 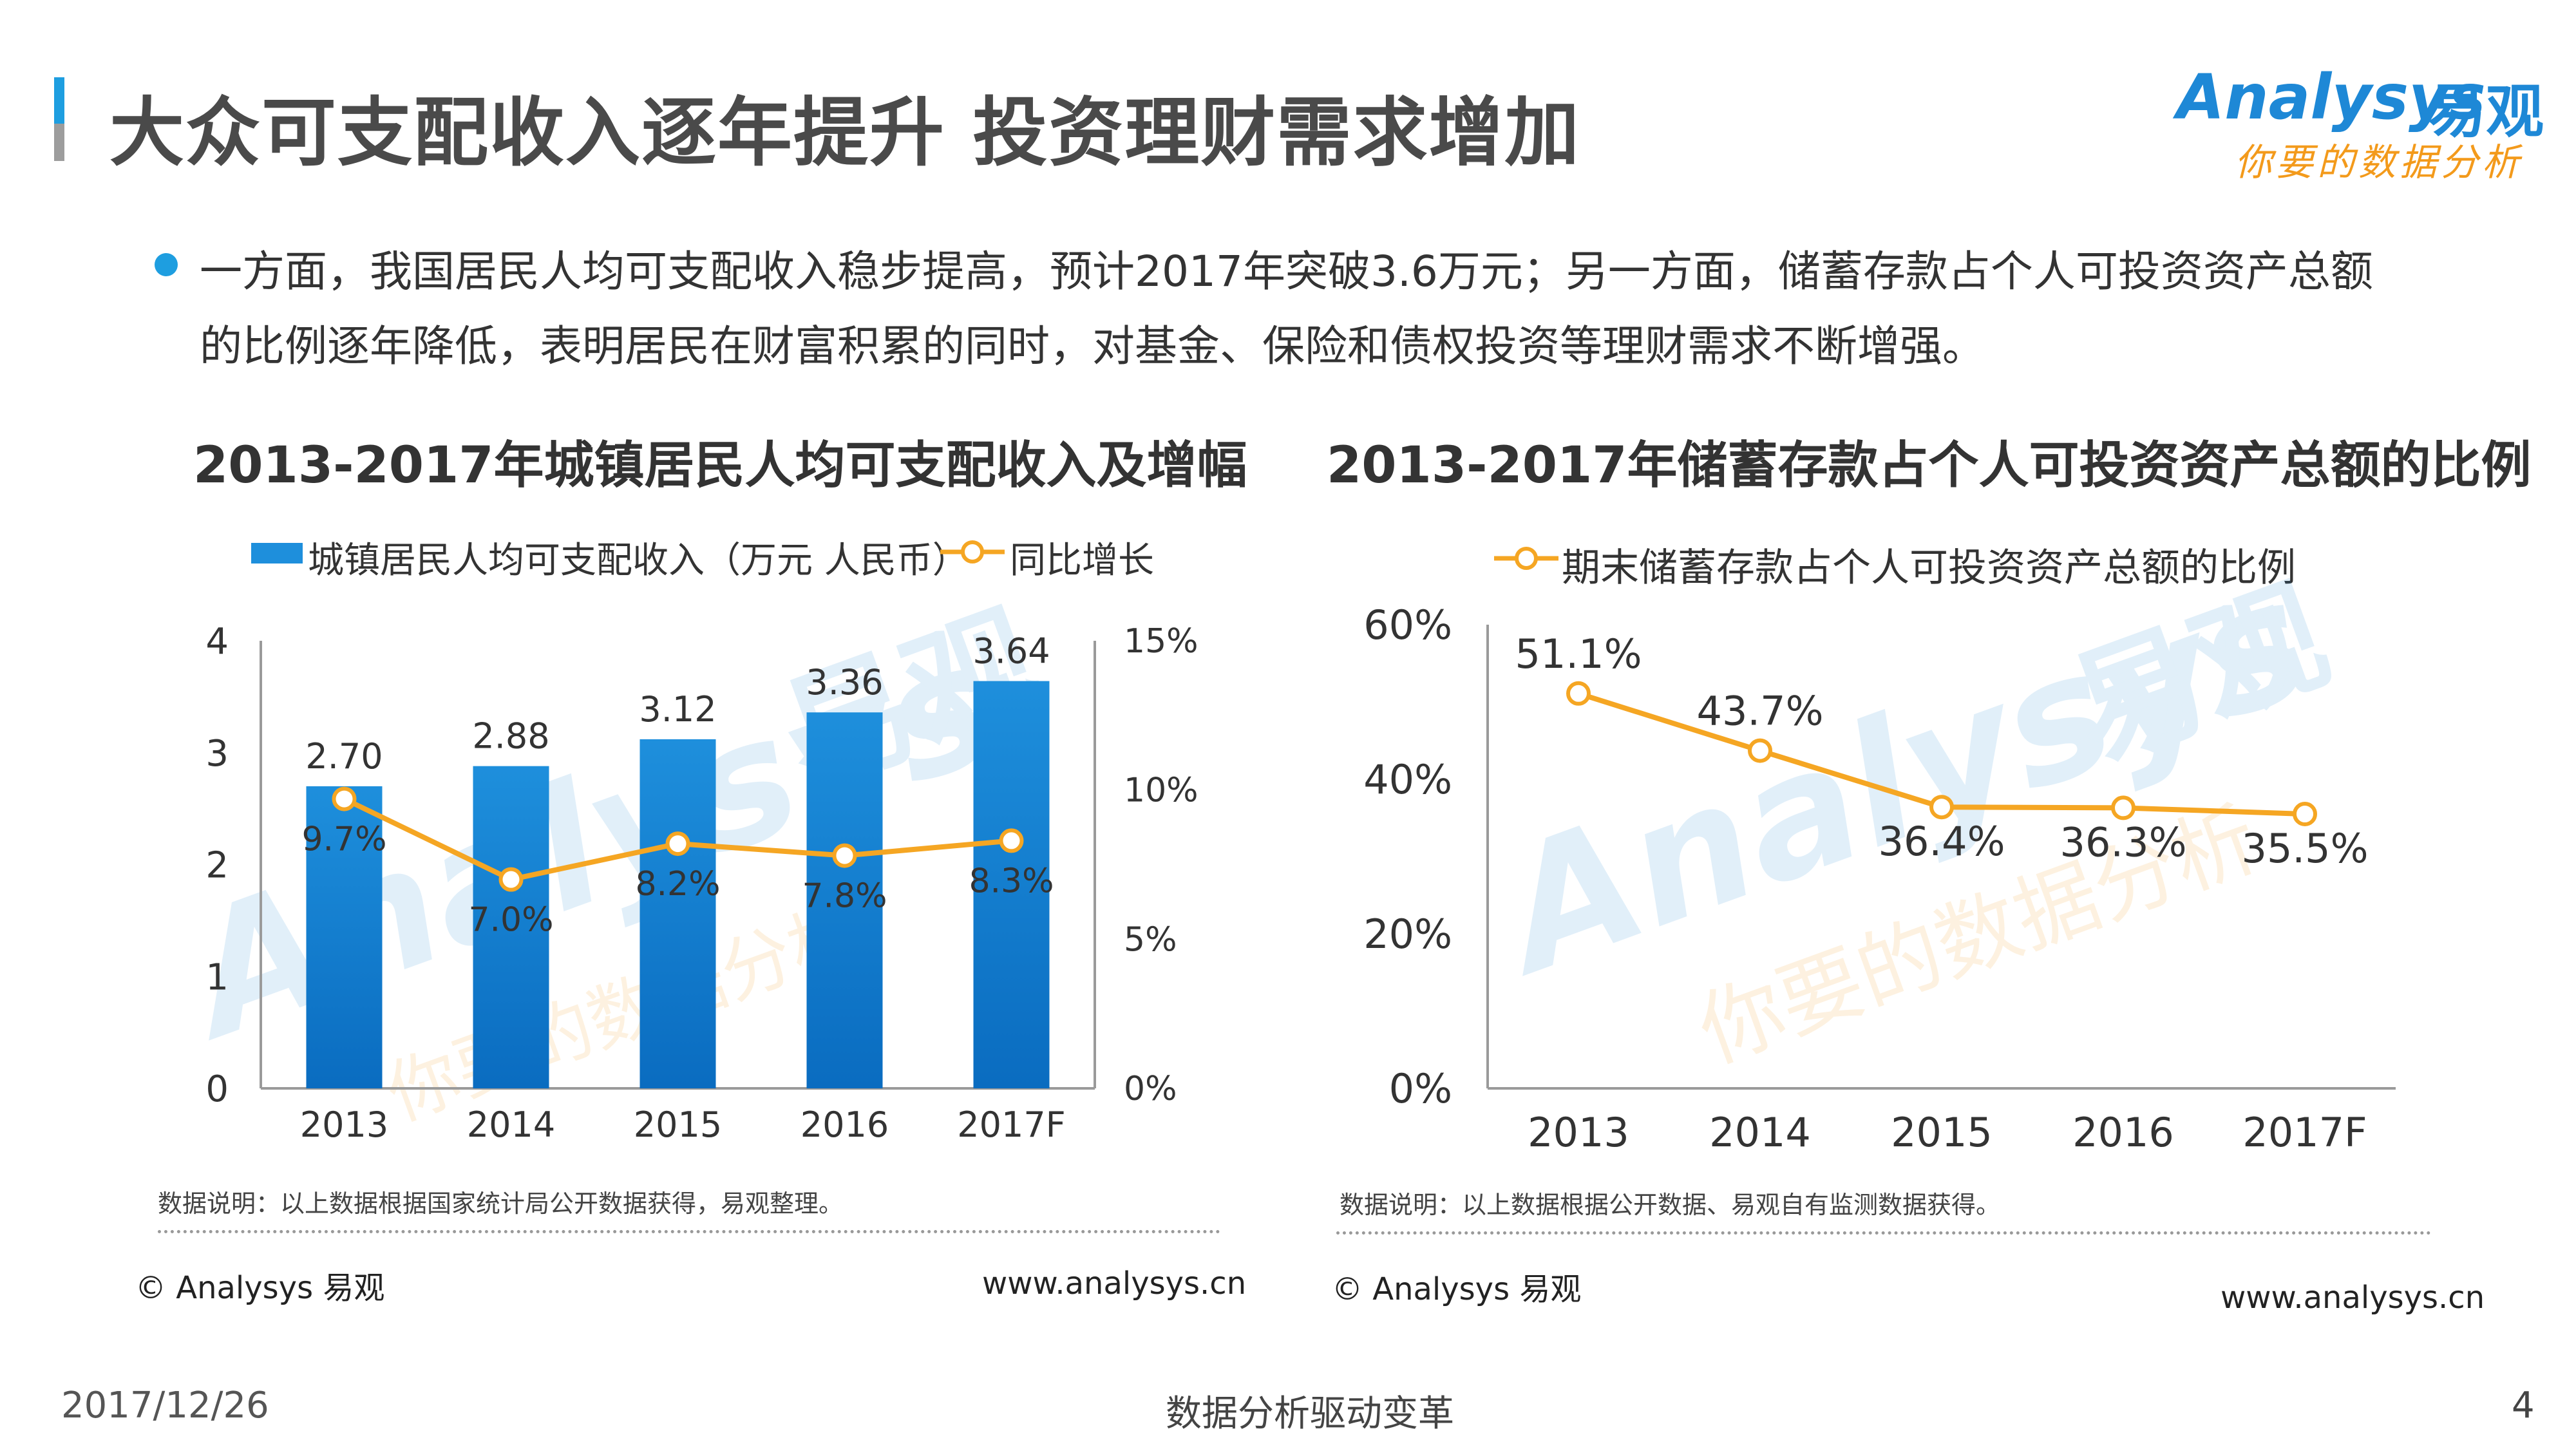 I want to click on chart2-y-tick: 0%, so click(x=1420, y=1089).